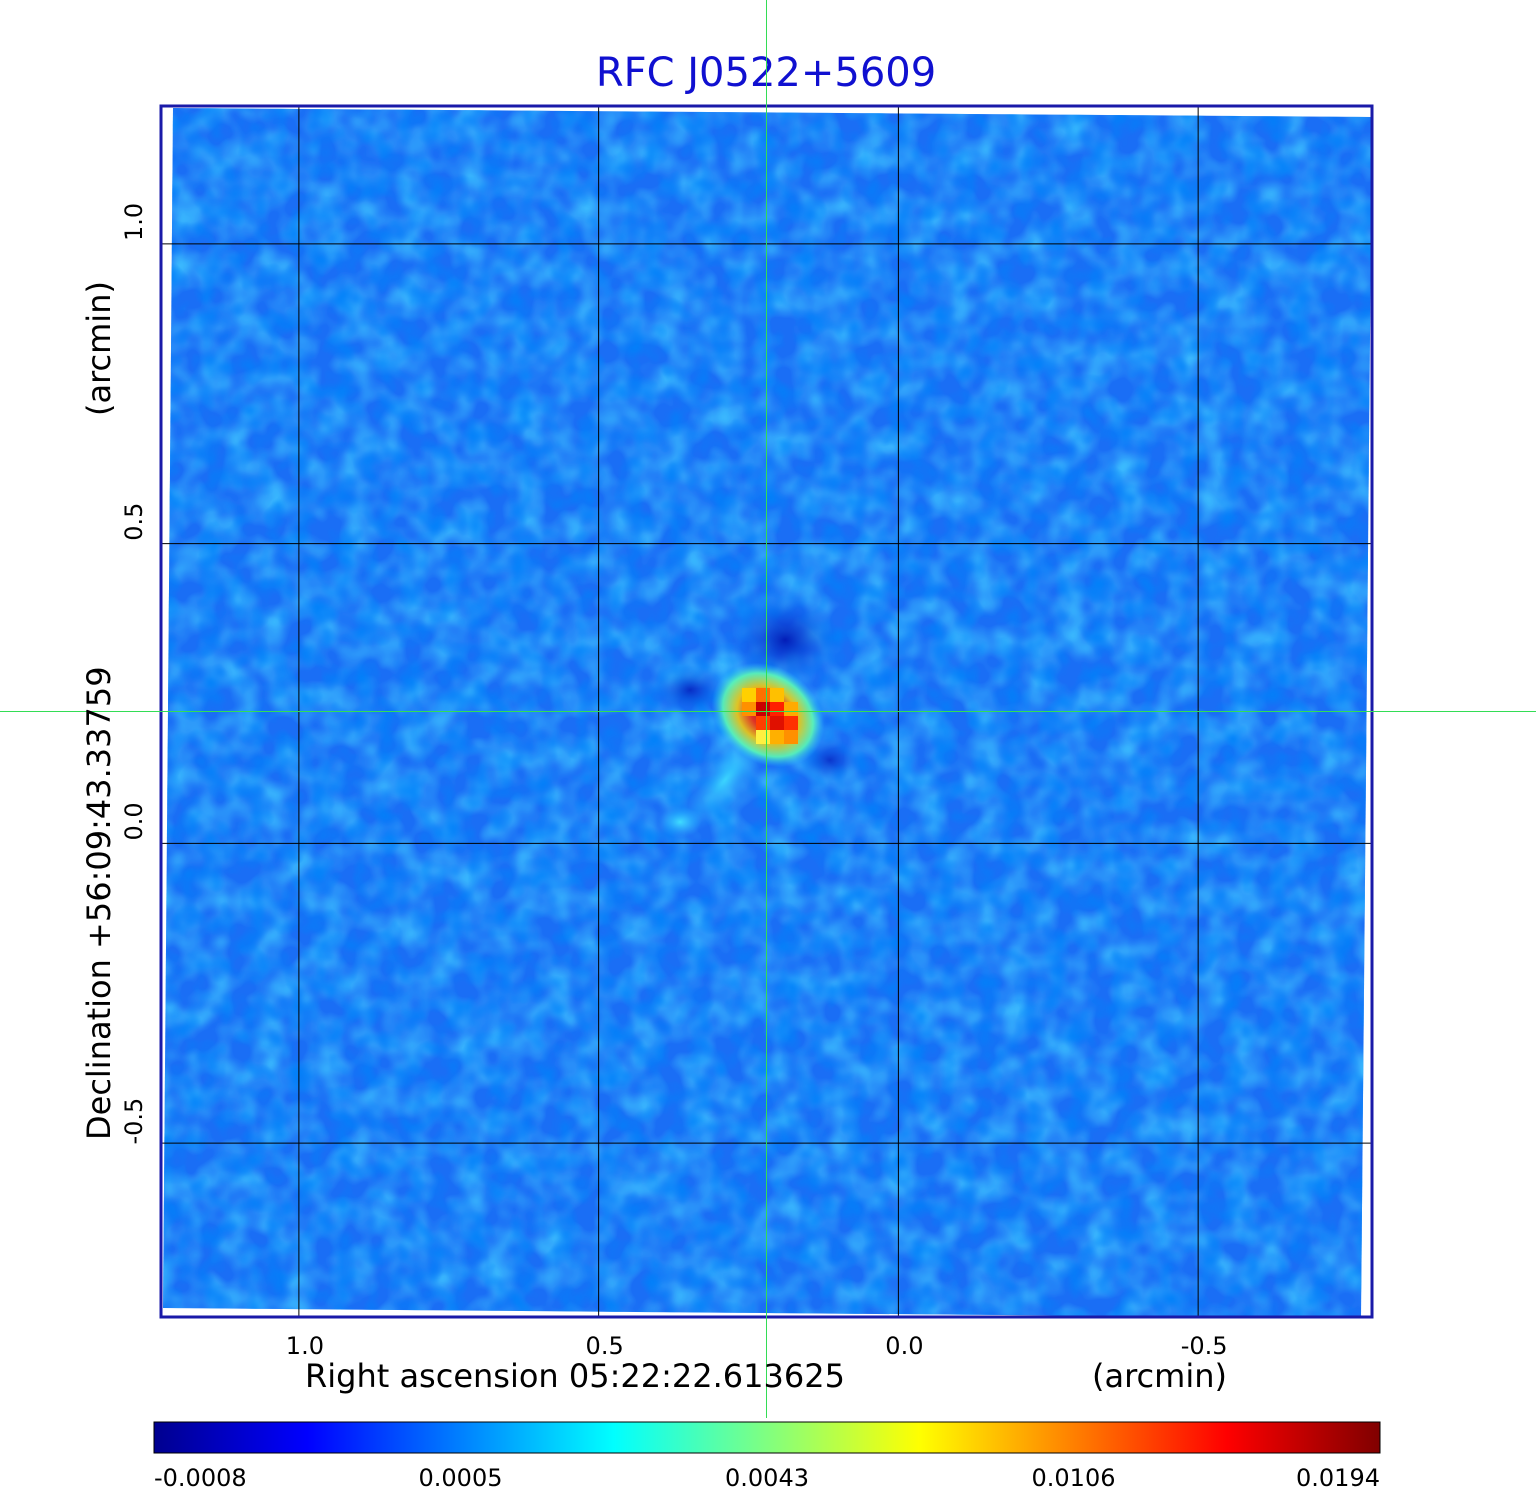  What do you see at coordinates (575, 1376) in the screenshot?
I see `x-axis-label: Right ascension 05:22:22.613625` at bounding box center [575, 1376].